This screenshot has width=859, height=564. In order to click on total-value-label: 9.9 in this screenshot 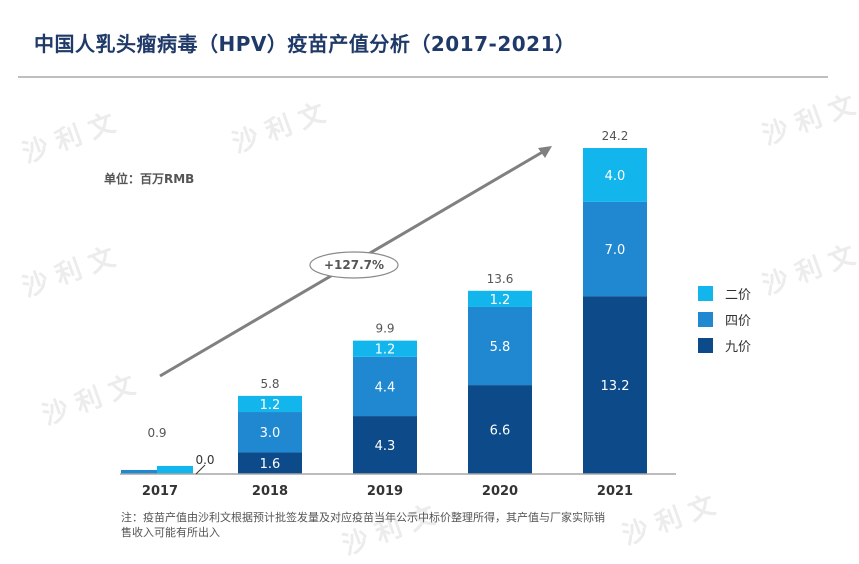, I will do `click(384, 329)`.